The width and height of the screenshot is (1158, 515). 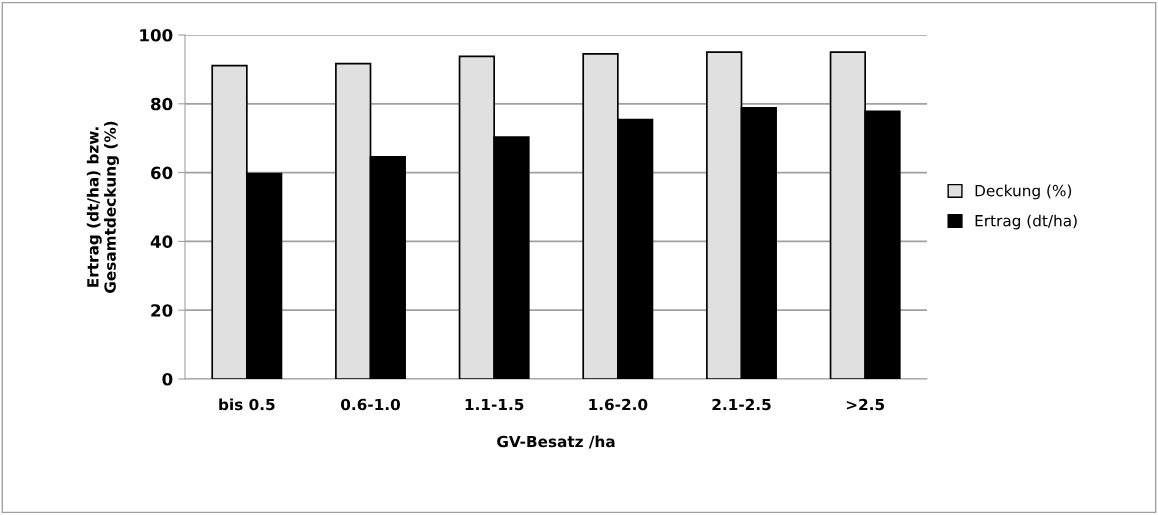 I want to click on y-axis-title: Ertrag (dt/ha) bzw. Gesamtdeckung (%), so click(x=102, y=207).